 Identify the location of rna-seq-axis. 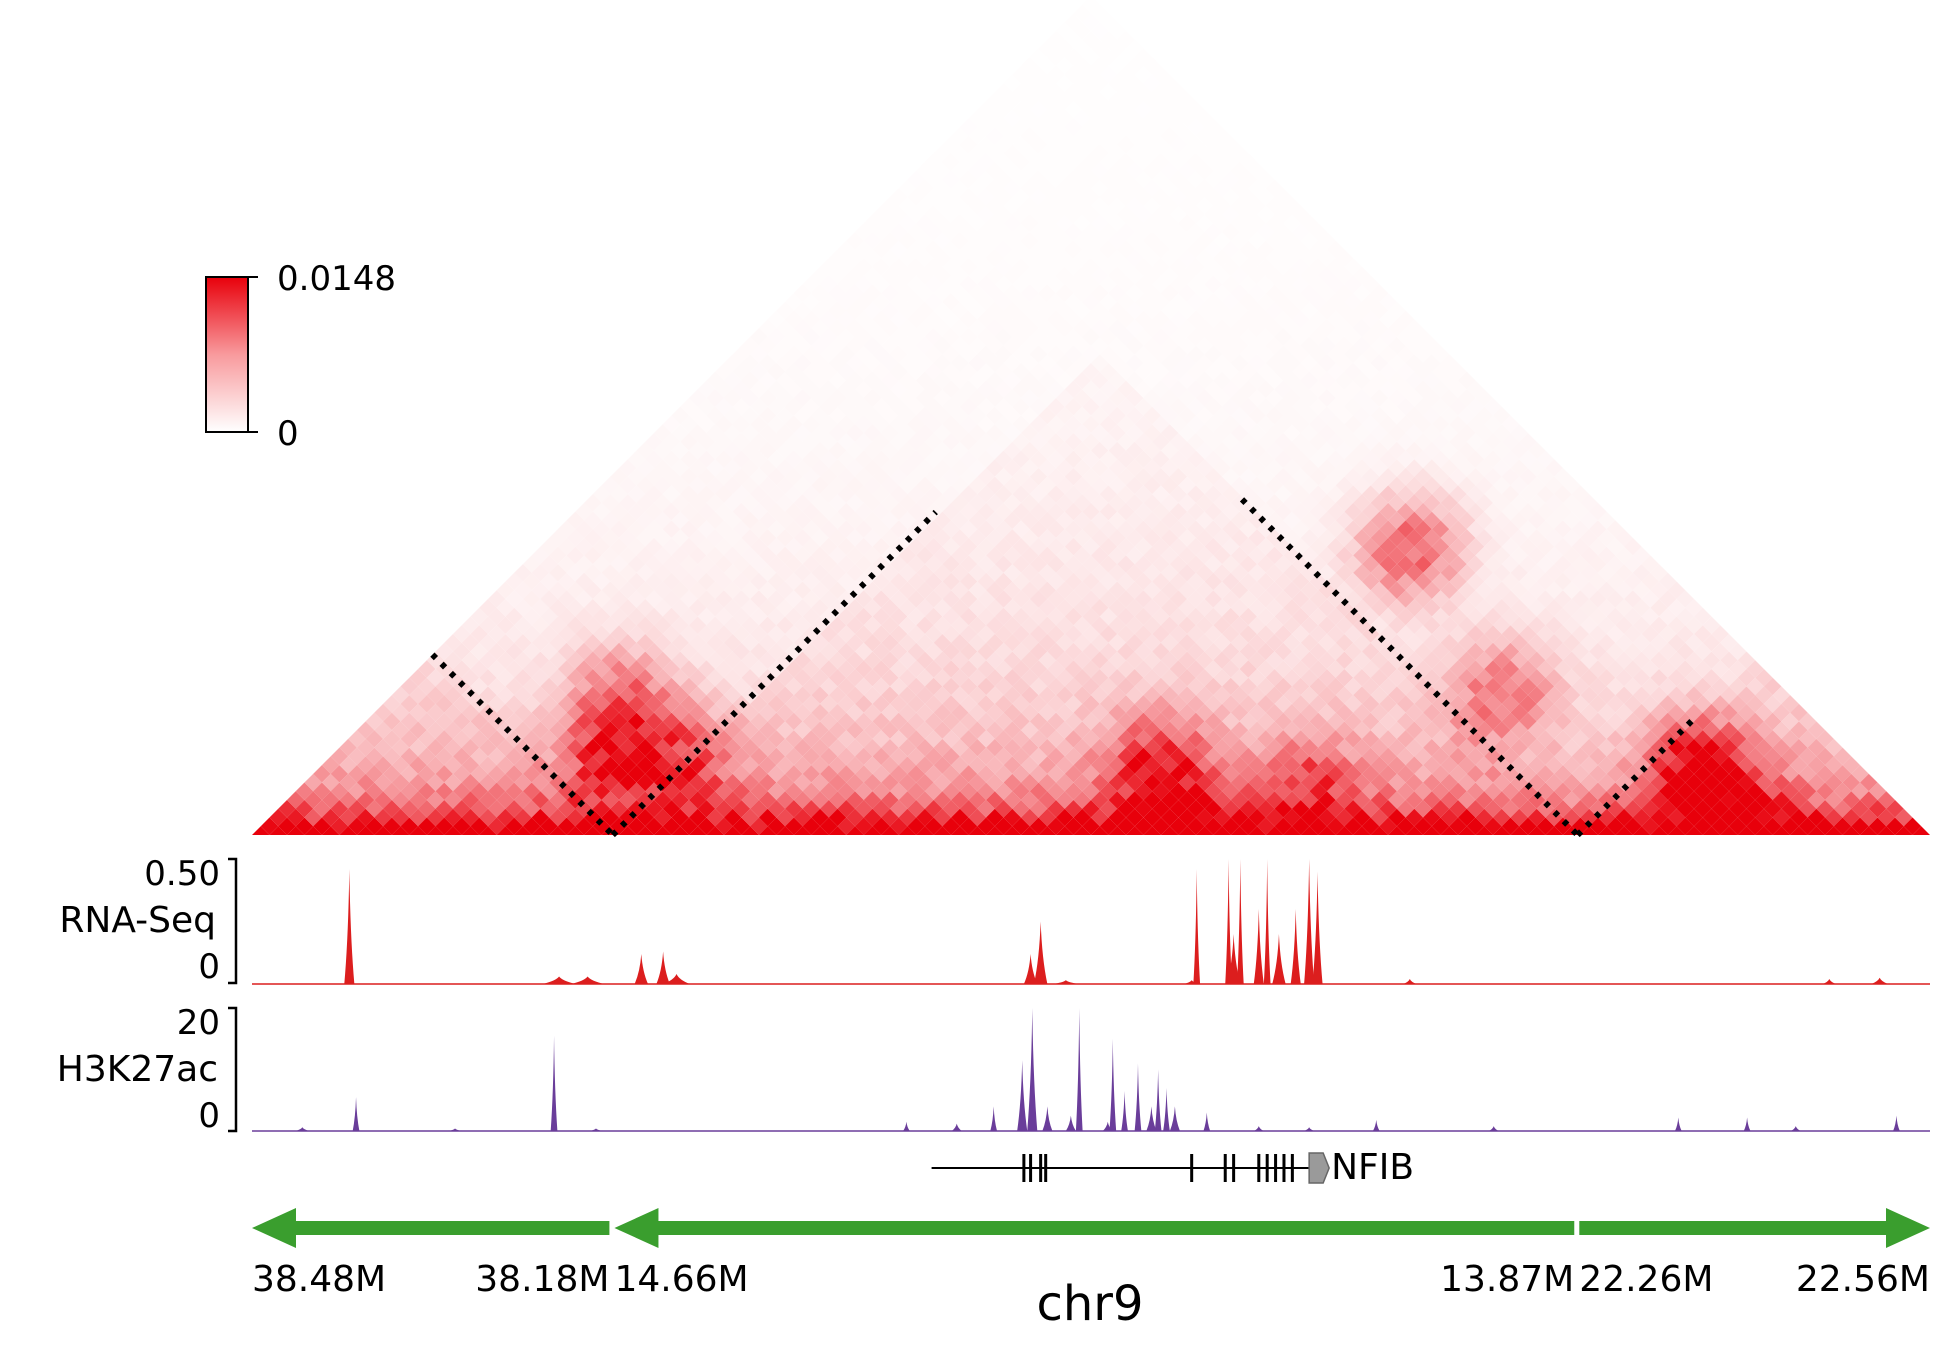
(233, 921).